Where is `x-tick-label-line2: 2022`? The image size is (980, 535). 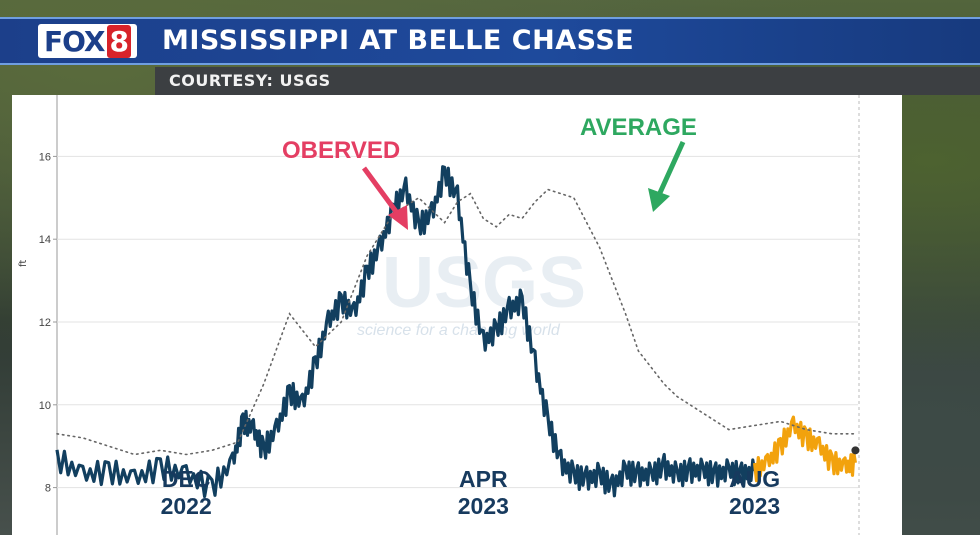
x-tick-label-line2: 2022 is located at coordinates (186, 506).